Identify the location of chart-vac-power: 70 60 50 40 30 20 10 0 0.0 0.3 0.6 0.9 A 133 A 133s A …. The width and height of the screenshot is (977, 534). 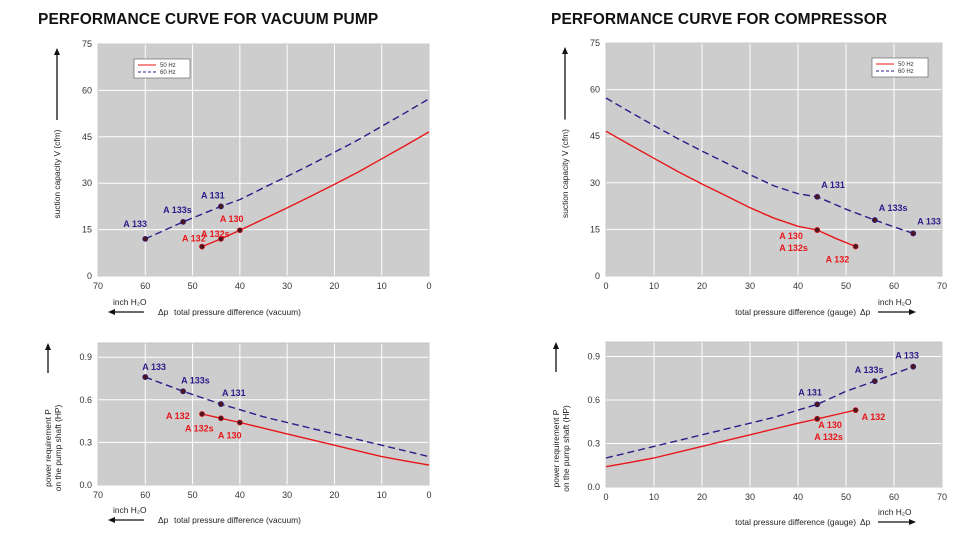
(237, 433).